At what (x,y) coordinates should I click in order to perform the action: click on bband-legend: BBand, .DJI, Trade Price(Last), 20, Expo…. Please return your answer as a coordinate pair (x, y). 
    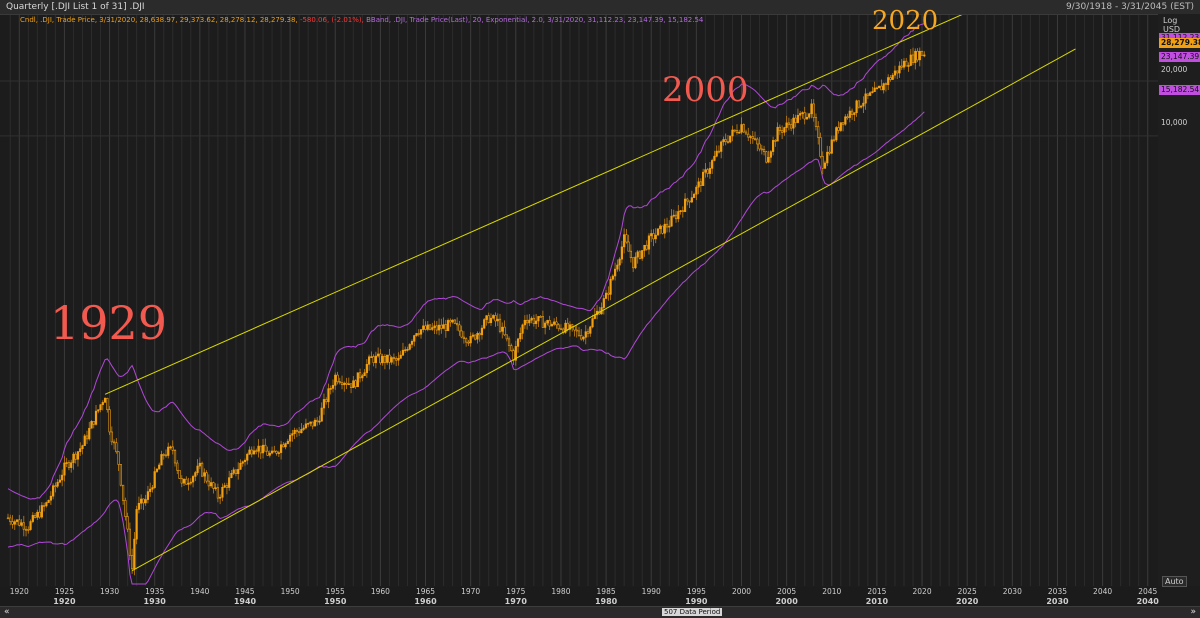
    Looking at the image, I should click on (535, 20).